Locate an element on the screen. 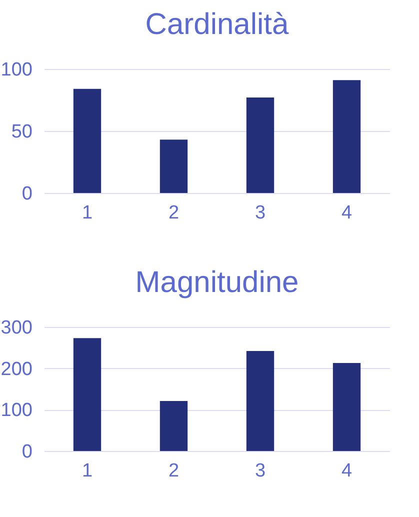 The width and height of the screenshot is (419, 517). chart-title: Magnitudine is located at coordinates (217, 282).